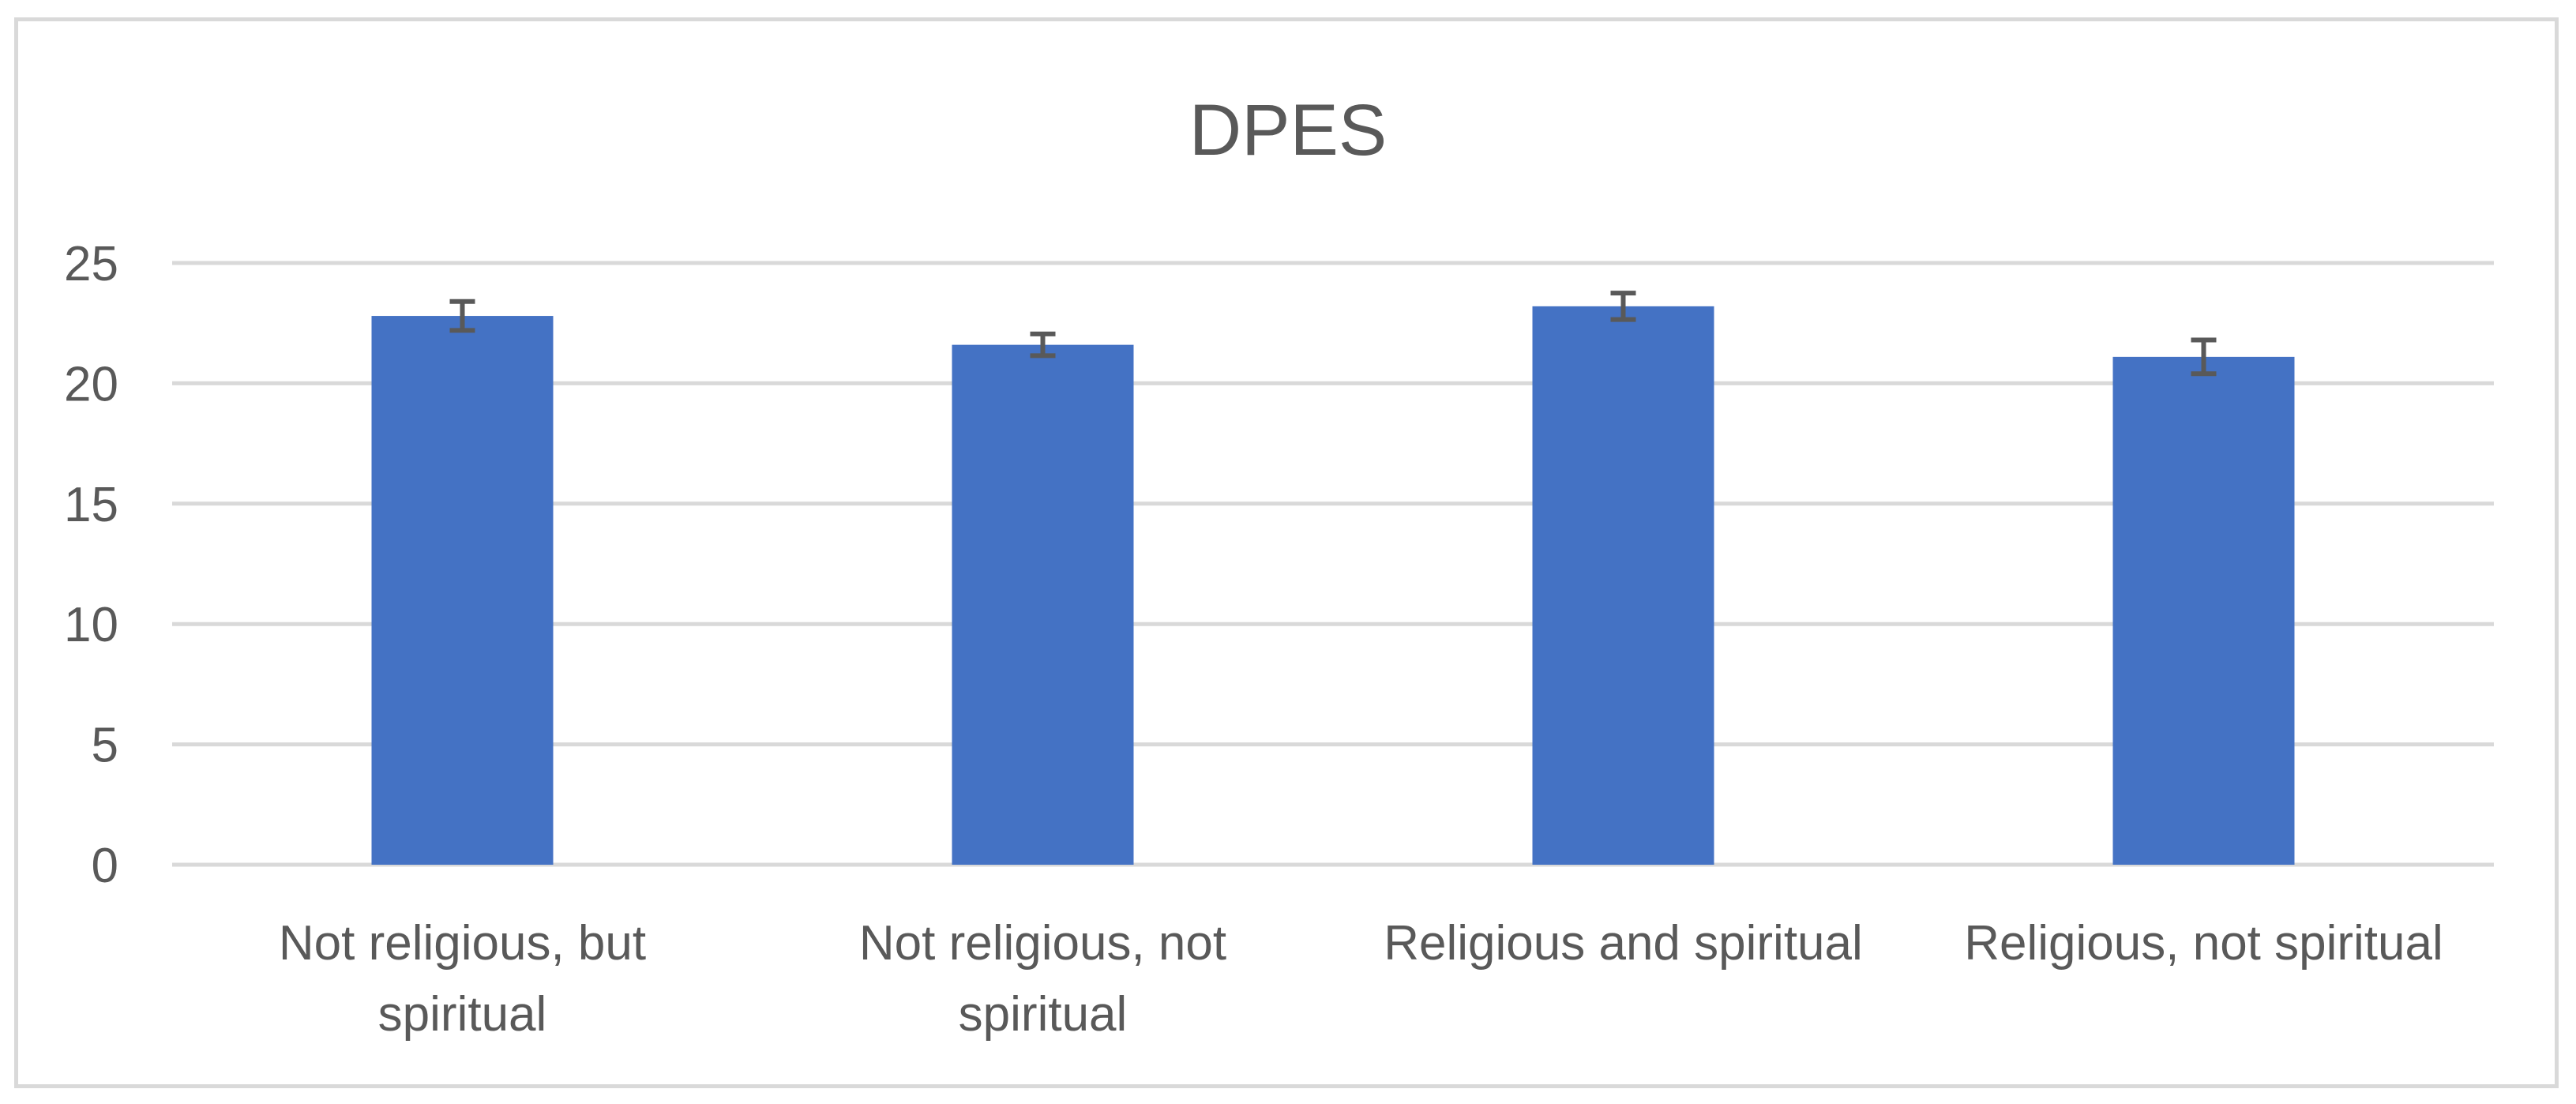  Describe the element at coordinates (91, 625) in the screenshot. I see `y-tick-label: 10` at that location.